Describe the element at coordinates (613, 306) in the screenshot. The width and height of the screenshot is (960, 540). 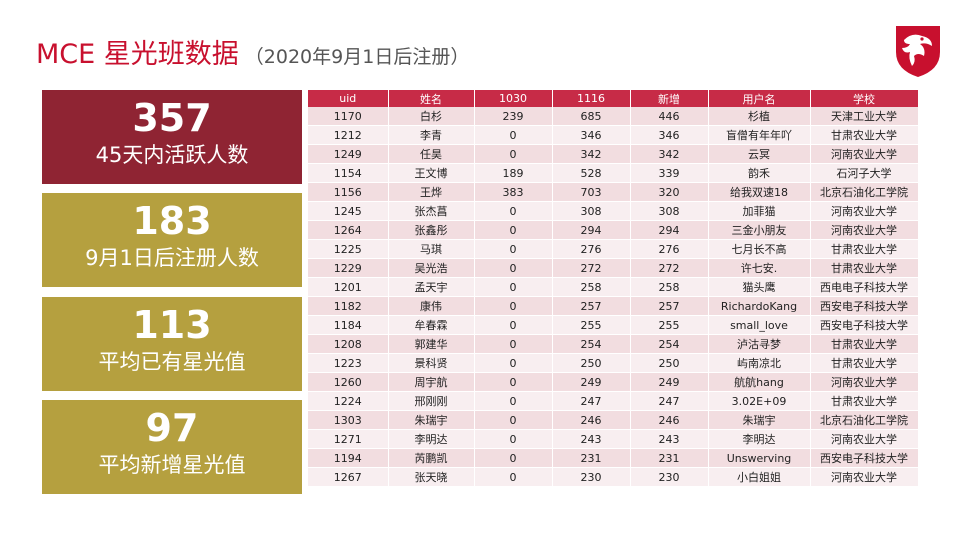
I see `table-row: 1182 康伟 0 257 257 RichardoKang 西安电子科技大学` at that location.